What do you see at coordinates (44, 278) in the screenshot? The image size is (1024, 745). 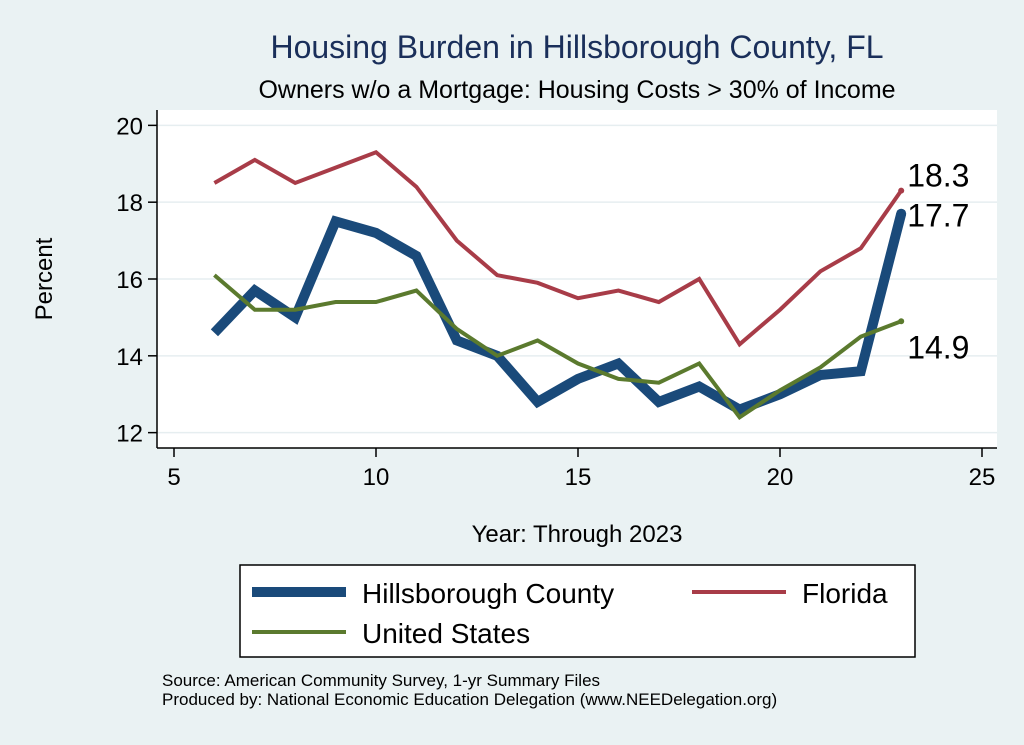 I see `y-axis-title: Percent` at bounding box center [44, 278].